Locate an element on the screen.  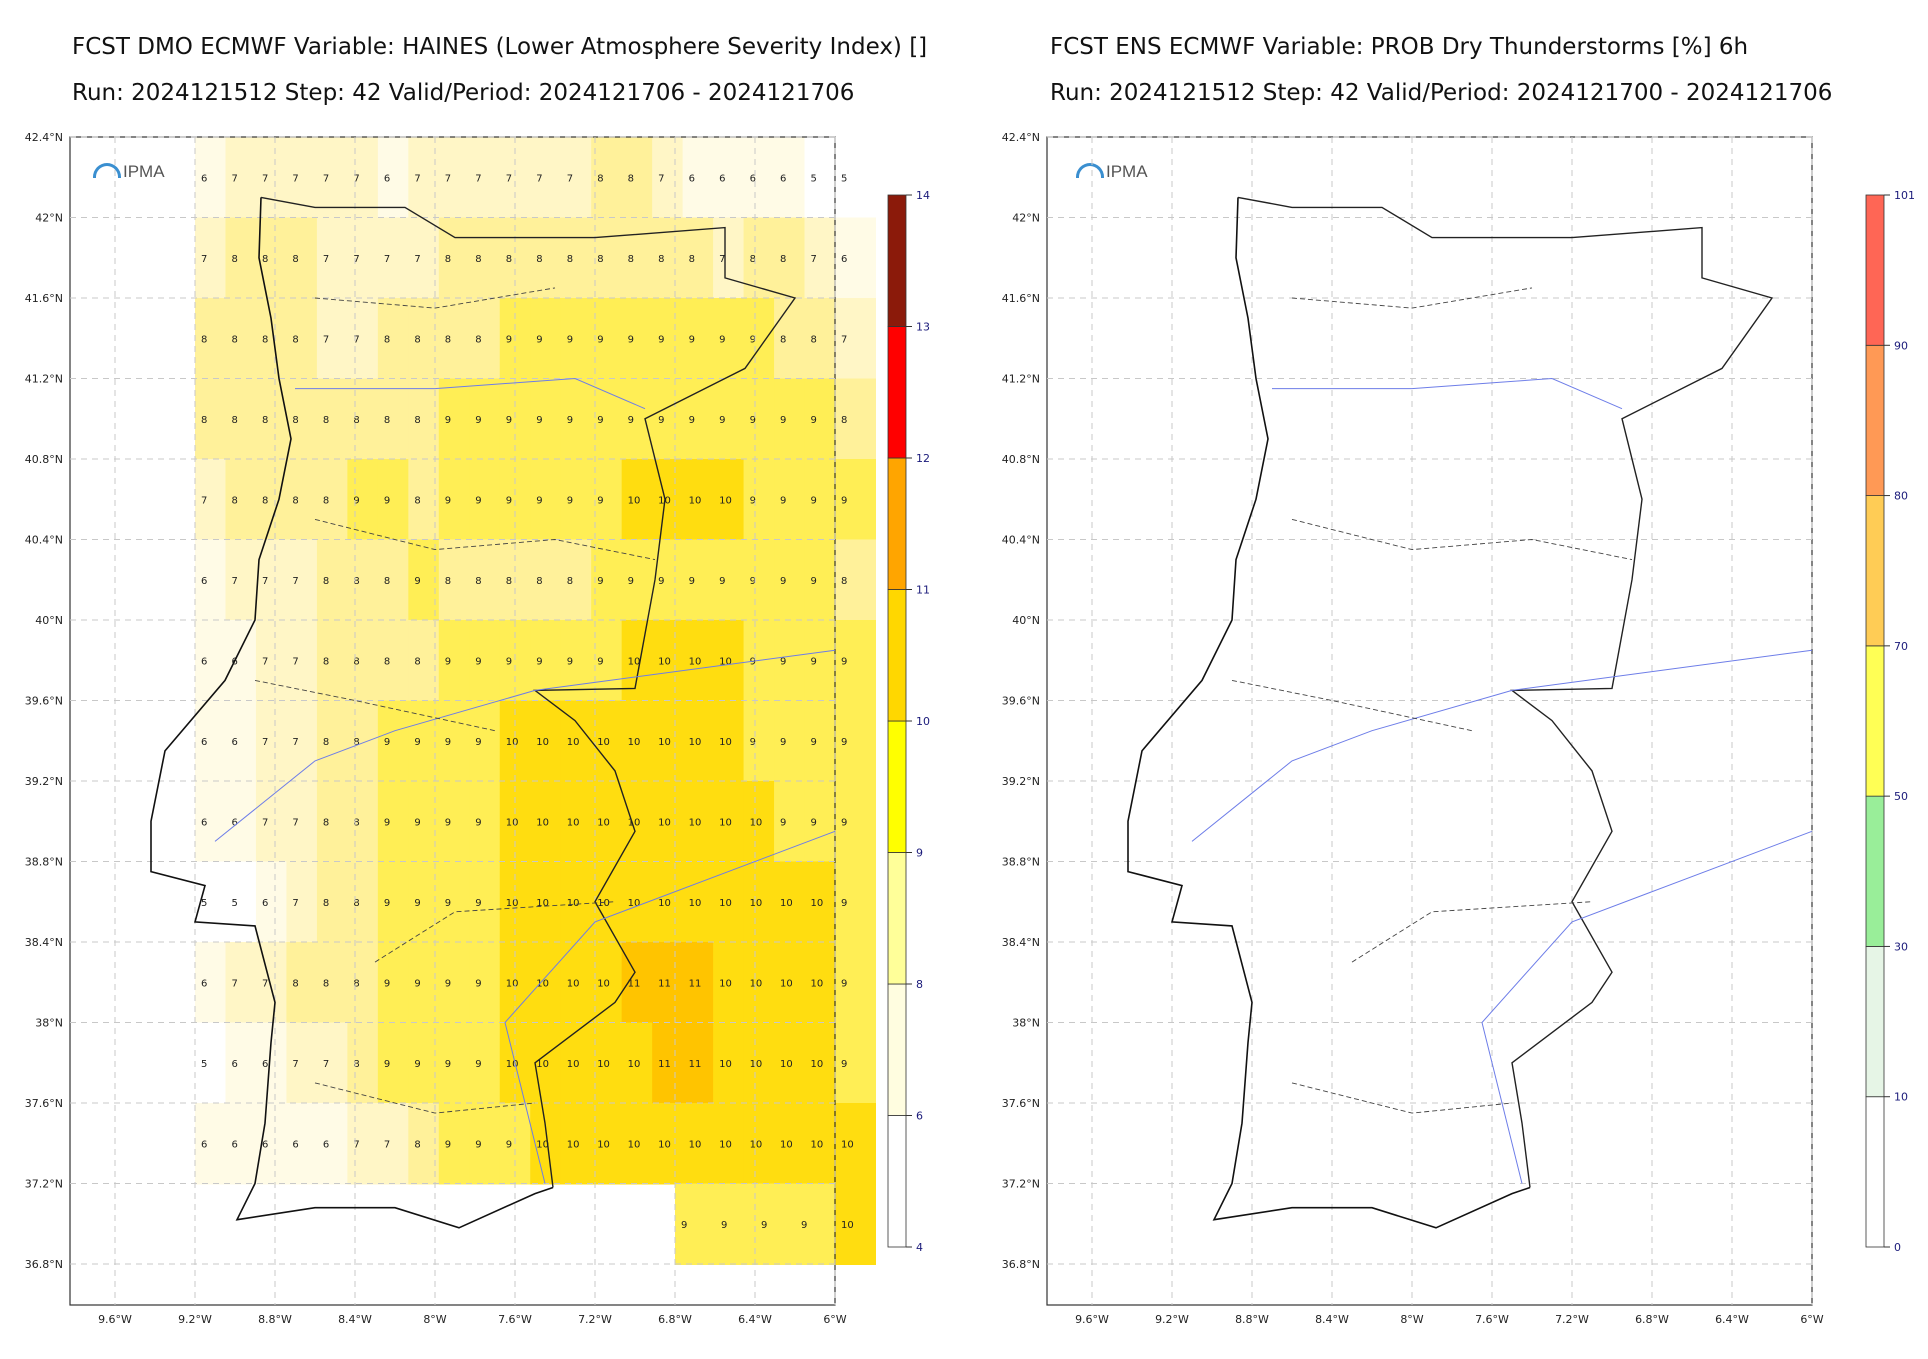
colorbar-tick-label: 50 is located at coordinates (1901, 796).